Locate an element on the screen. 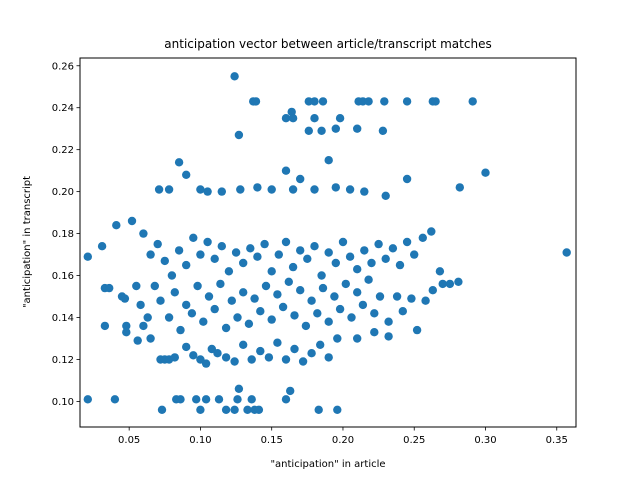  y-tick-label: 0.24 is located at coordinates (63, 108).